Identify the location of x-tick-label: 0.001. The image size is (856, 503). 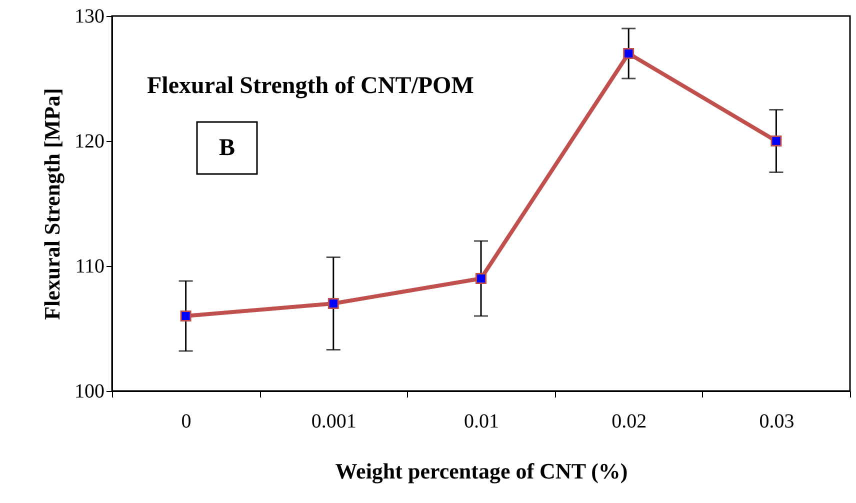
(333, 421).